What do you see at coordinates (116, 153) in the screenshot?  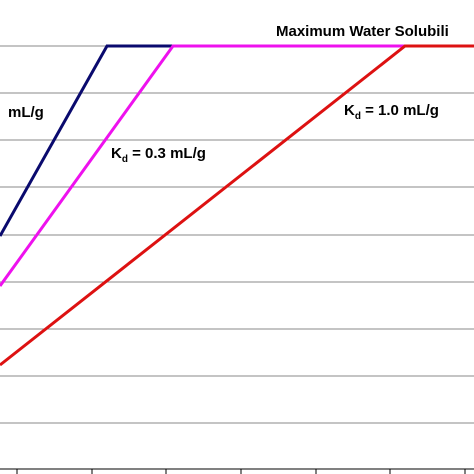 I see `kd-mid-prefix: K` at bounding box center [116, 153].